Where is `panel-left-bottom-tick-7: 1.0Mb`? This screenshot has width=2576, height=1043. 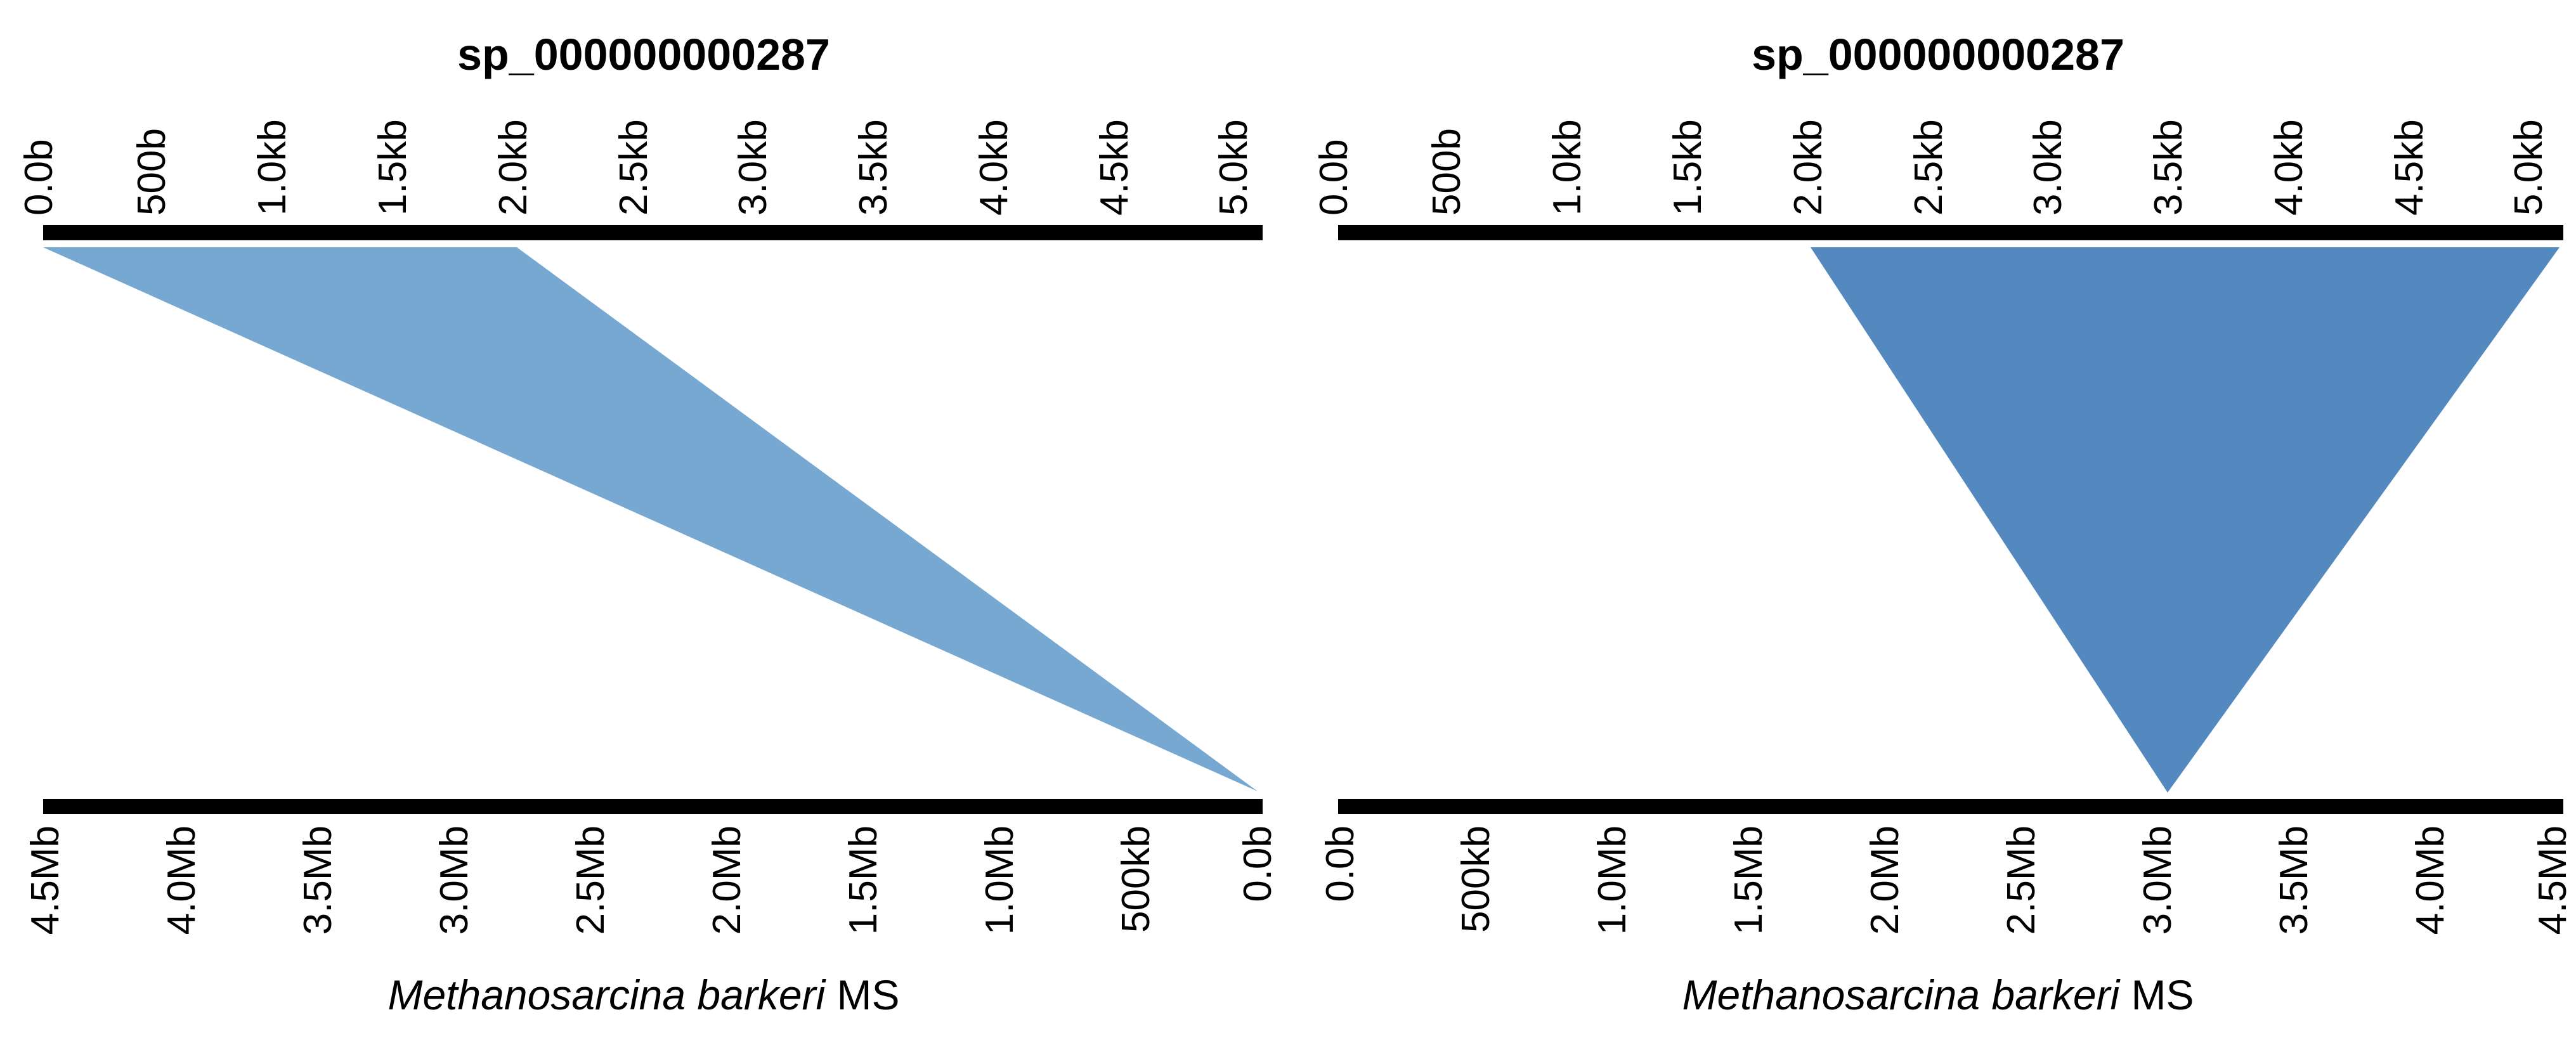
panel-left-bottom-tick-7: 1.0Mb is located at coordinates (1000, 880).